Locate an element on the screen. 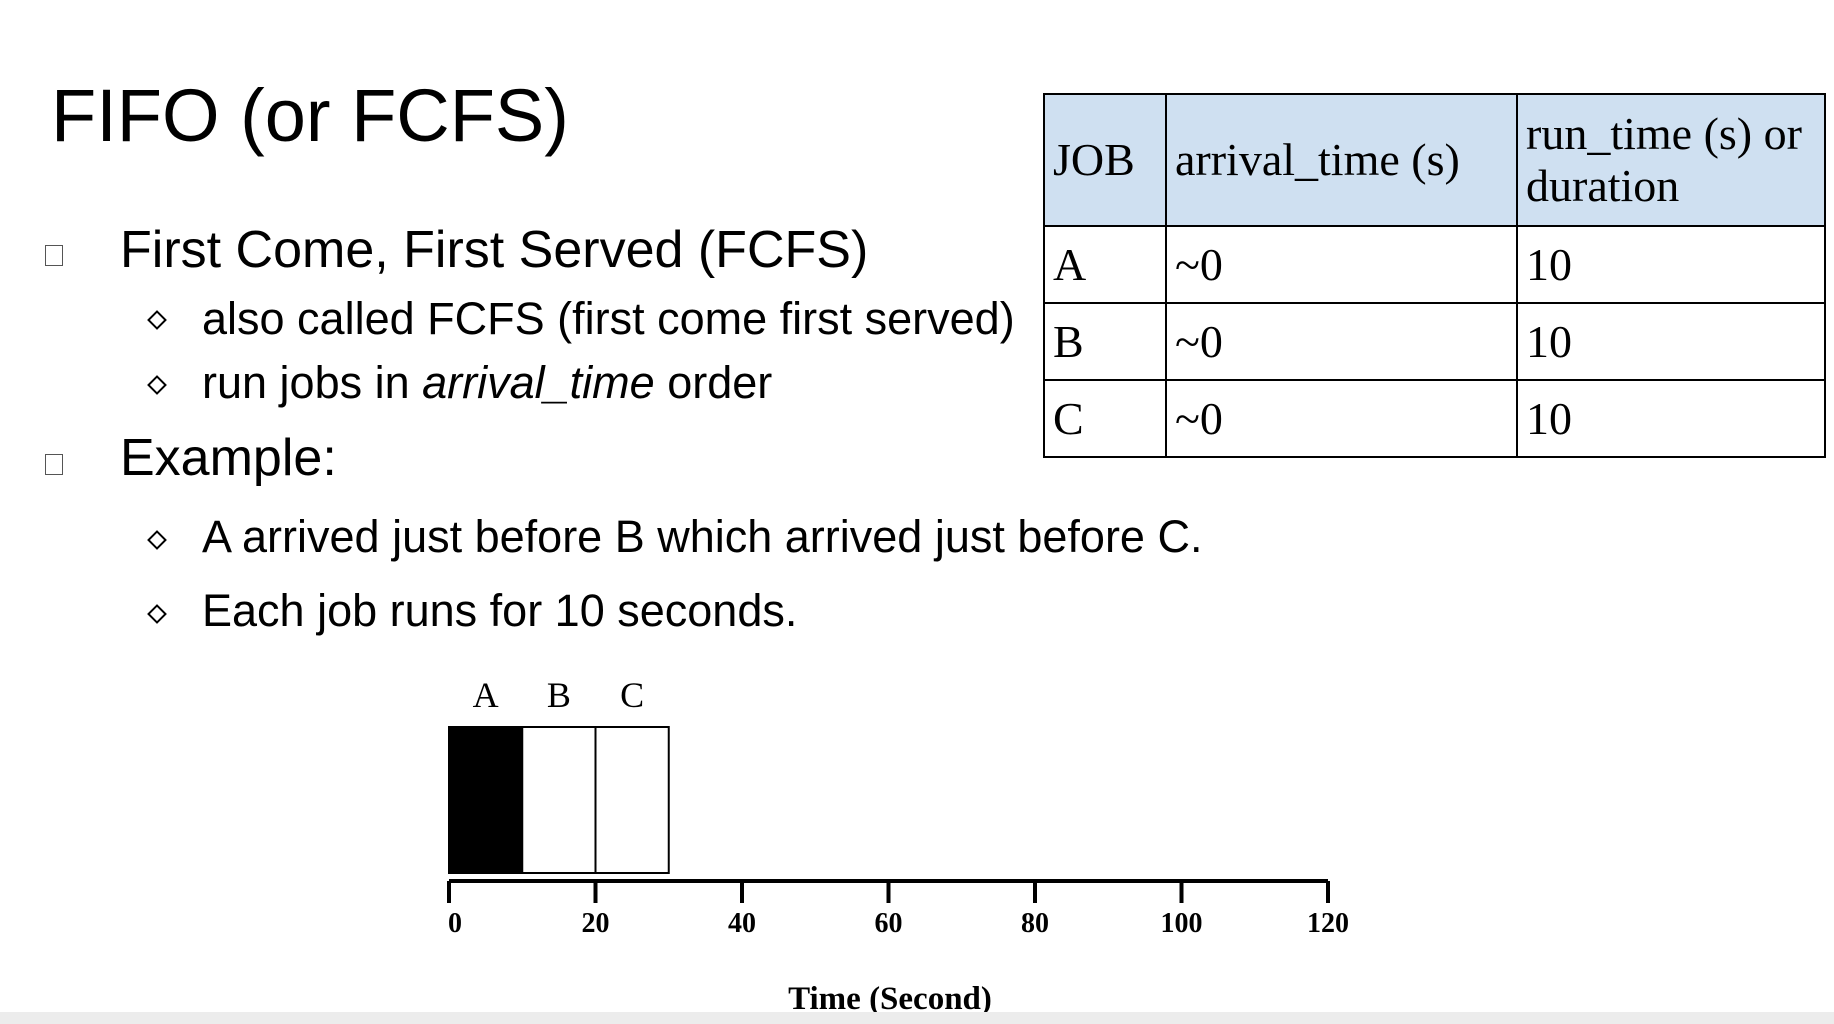 The image size is (1834, 1024). x-tick-label-0: 0 is located at coordinates (455, 923).